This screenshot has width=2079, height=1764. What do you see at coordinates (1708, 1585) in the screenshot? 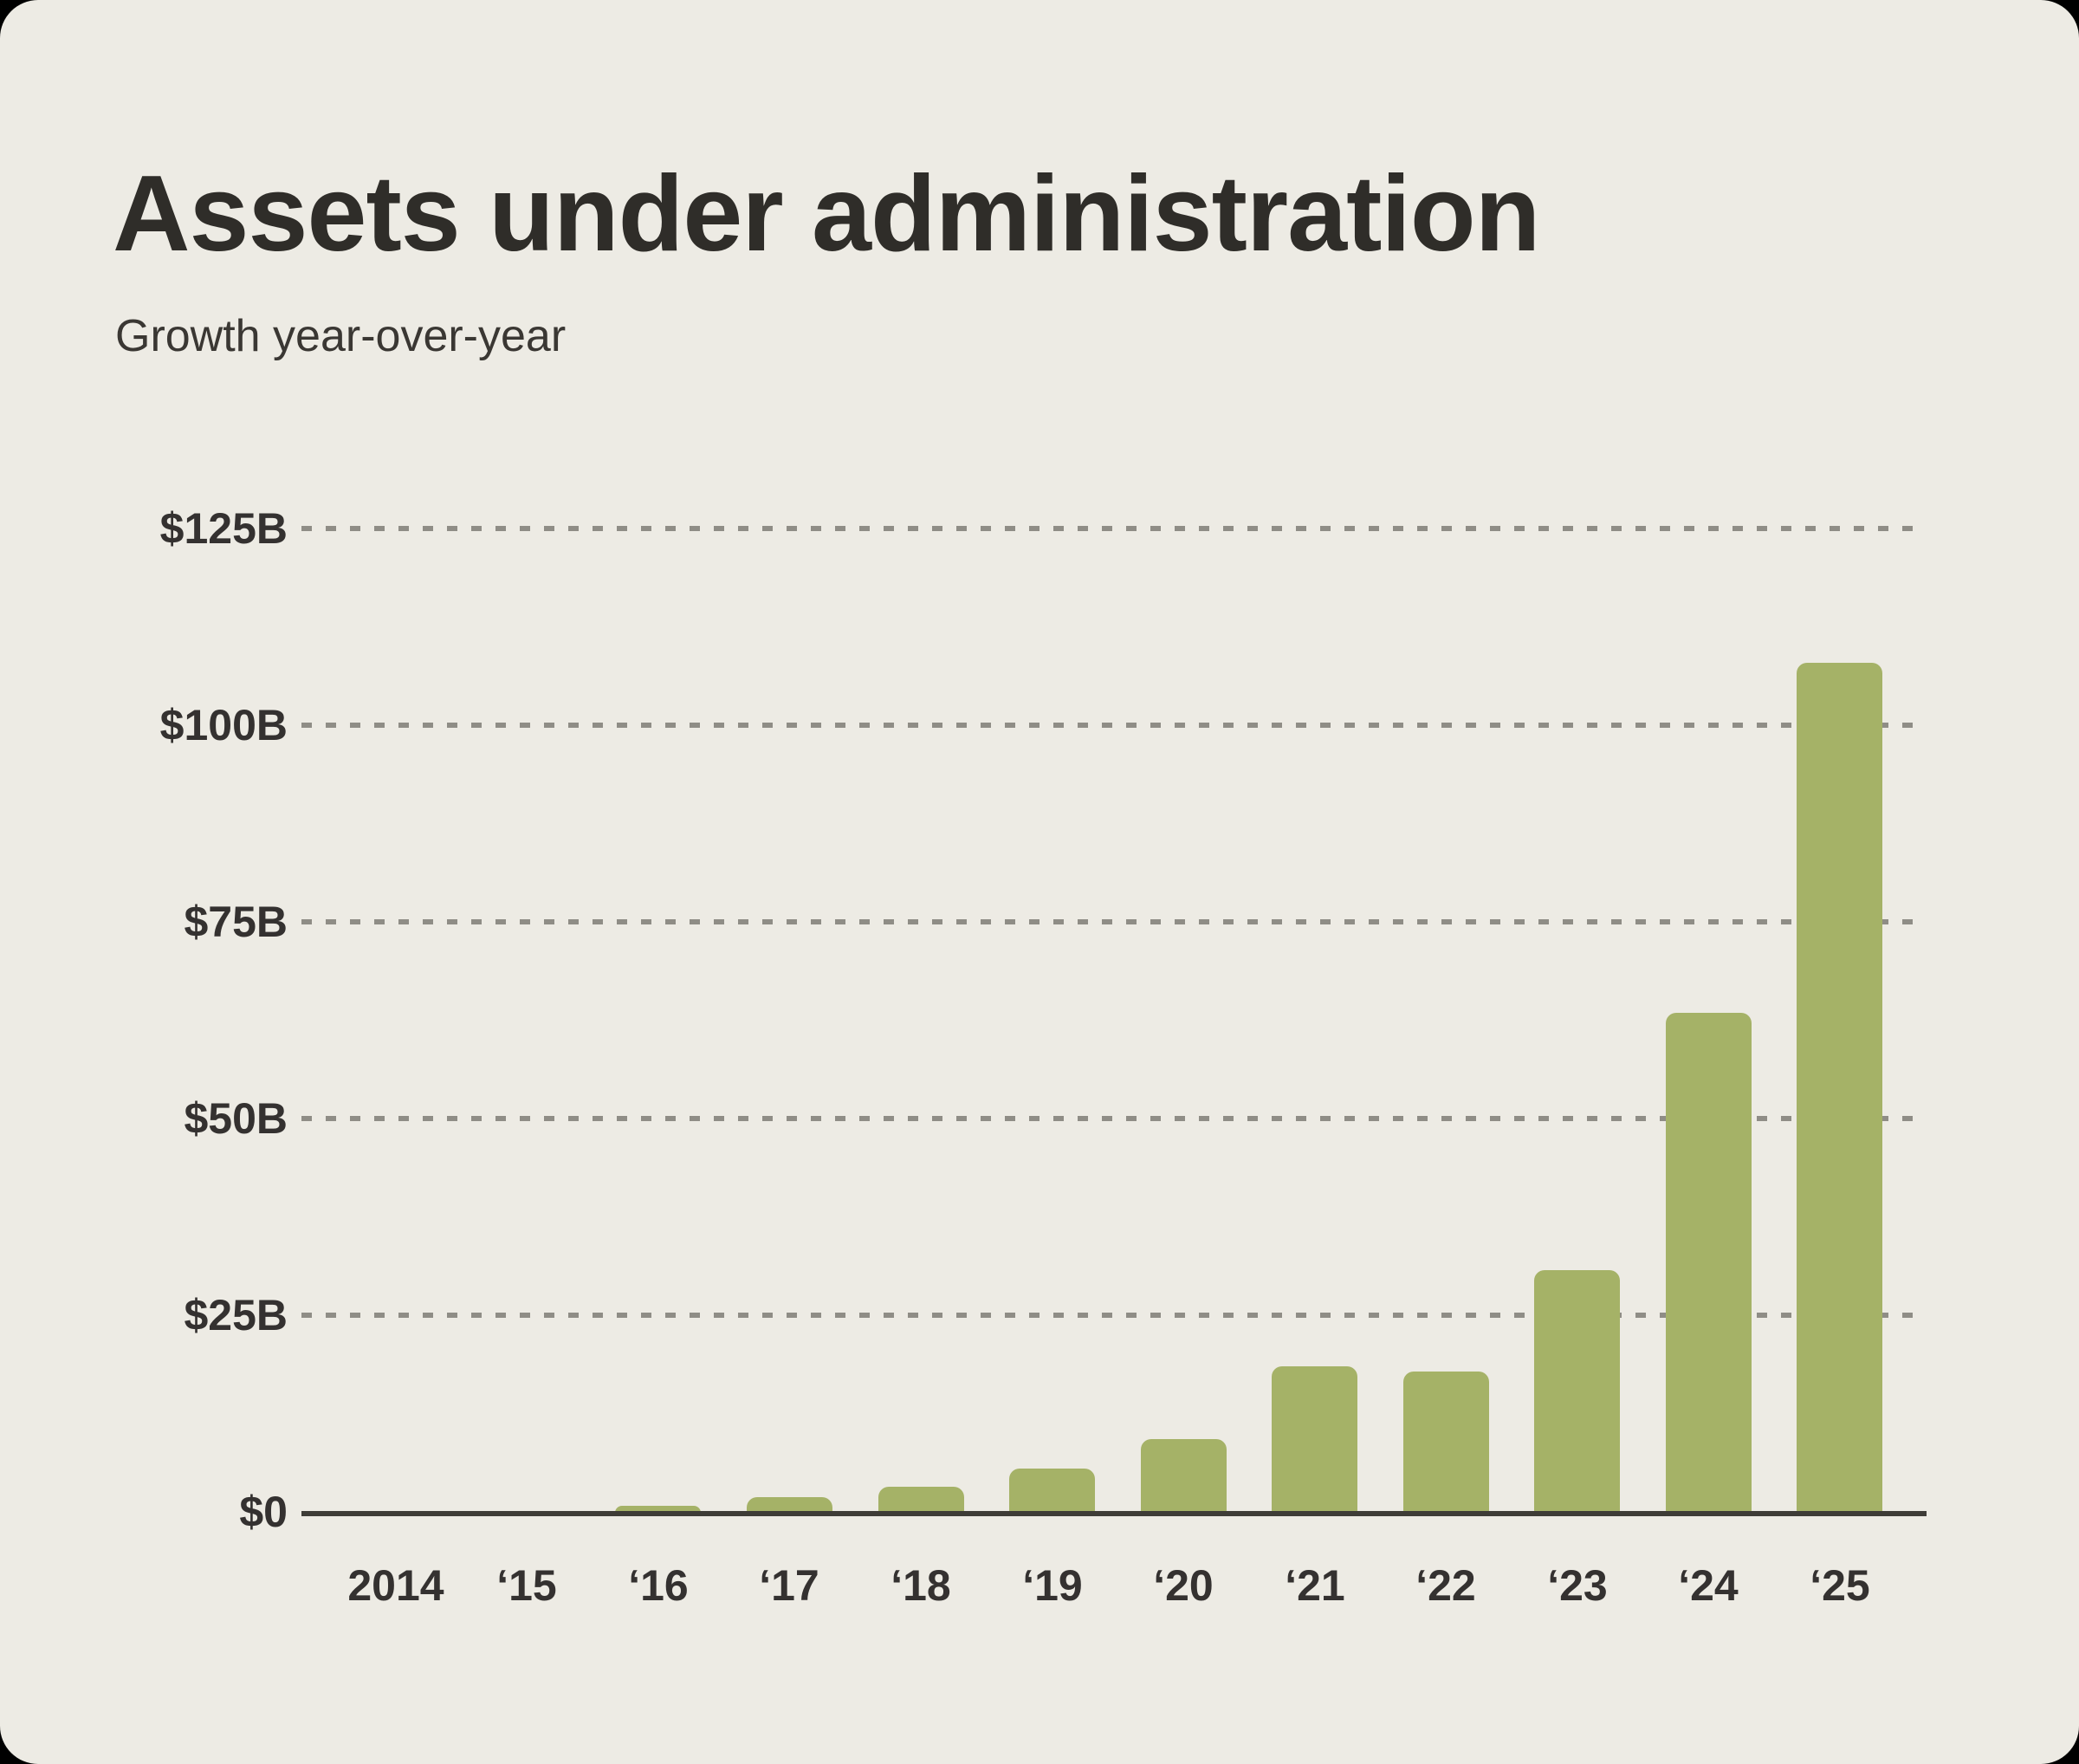
I see `x-axis-label-24: ‘24` at bounding box center [1708, 1585].